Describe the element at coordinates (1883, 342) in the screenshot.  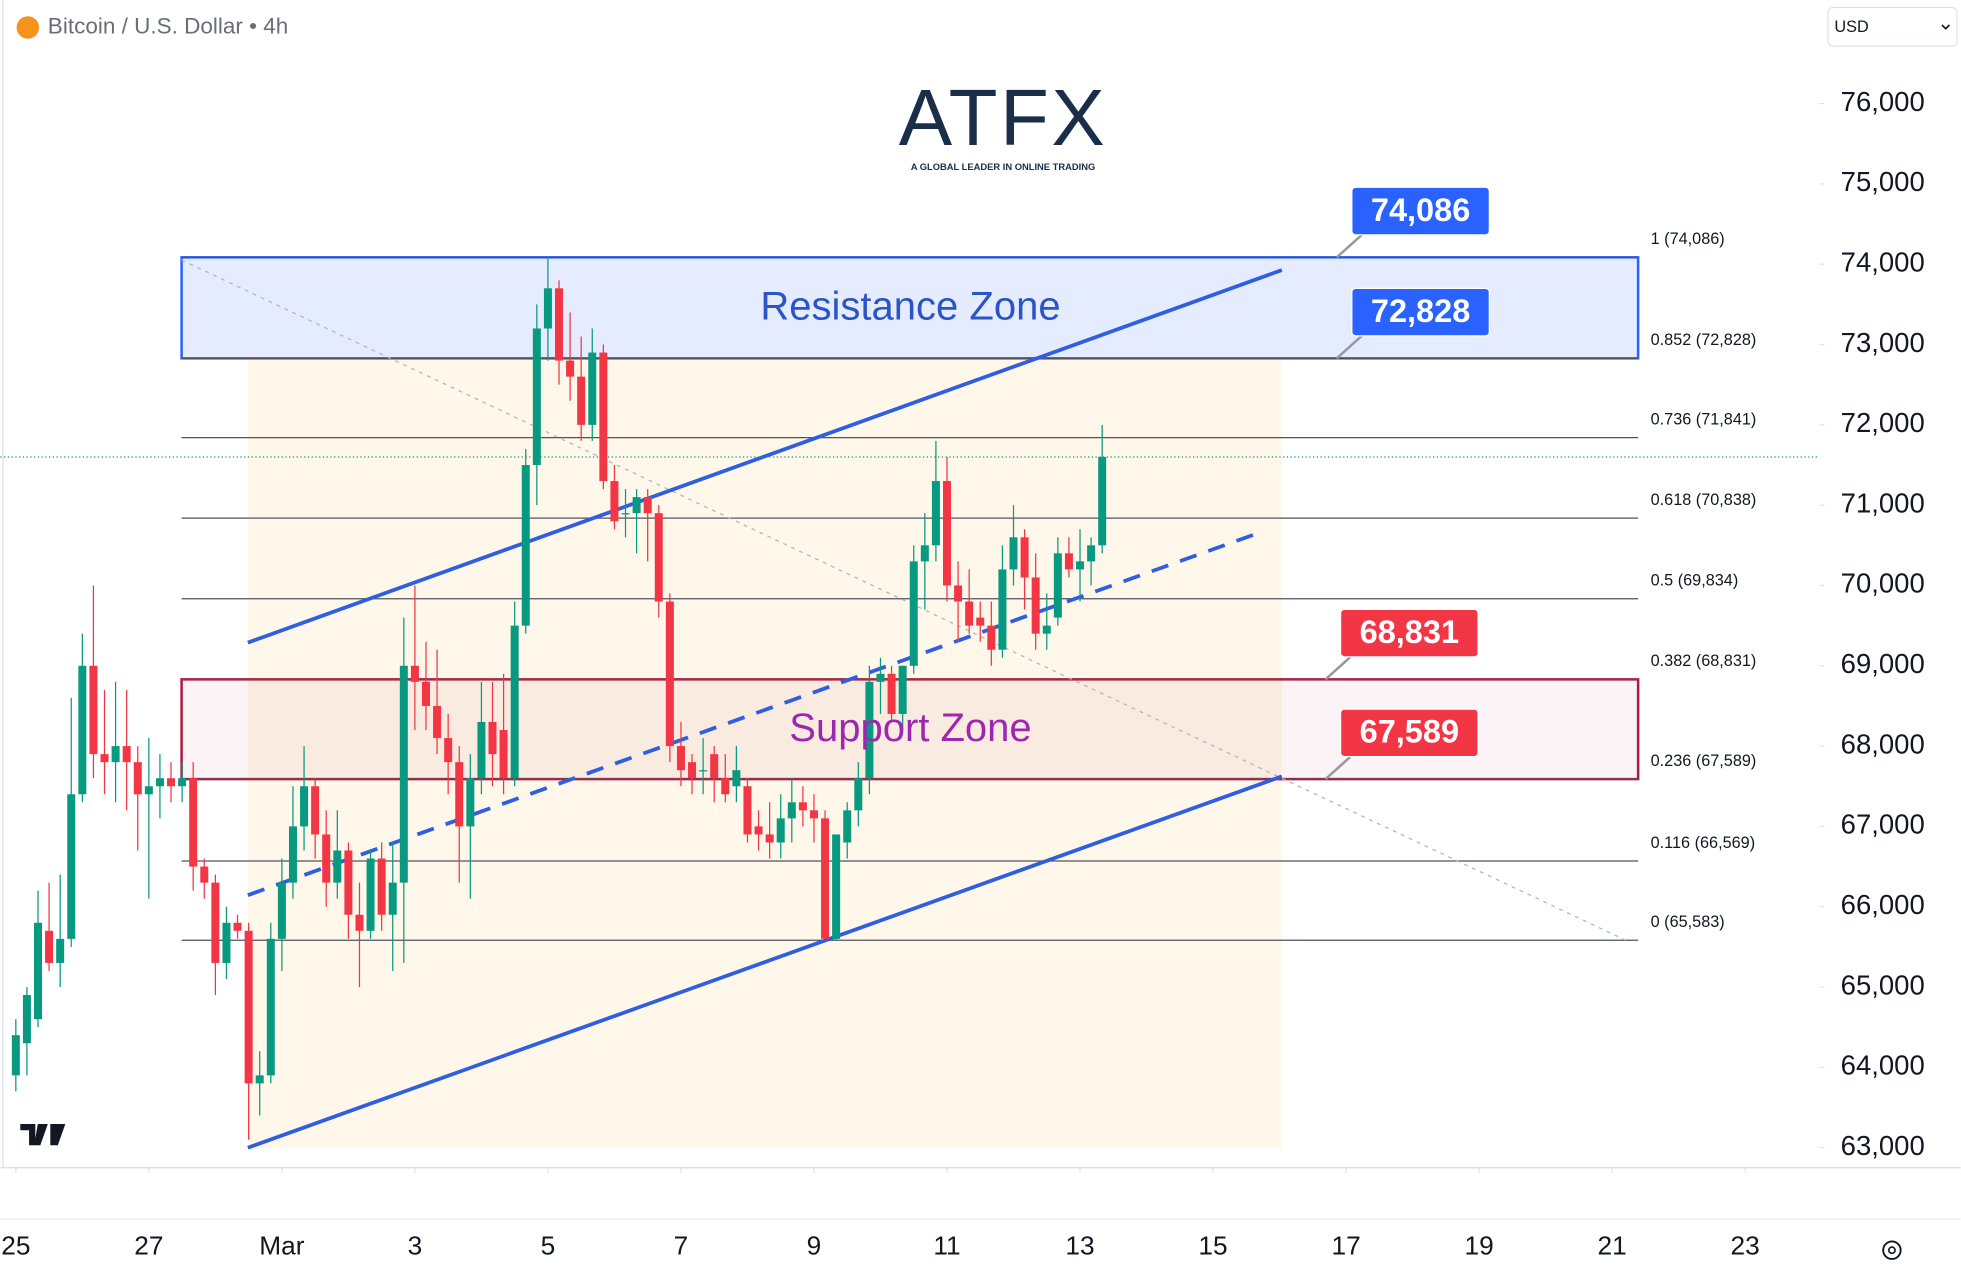
I see `y-tick-label: 73,000` at that location.